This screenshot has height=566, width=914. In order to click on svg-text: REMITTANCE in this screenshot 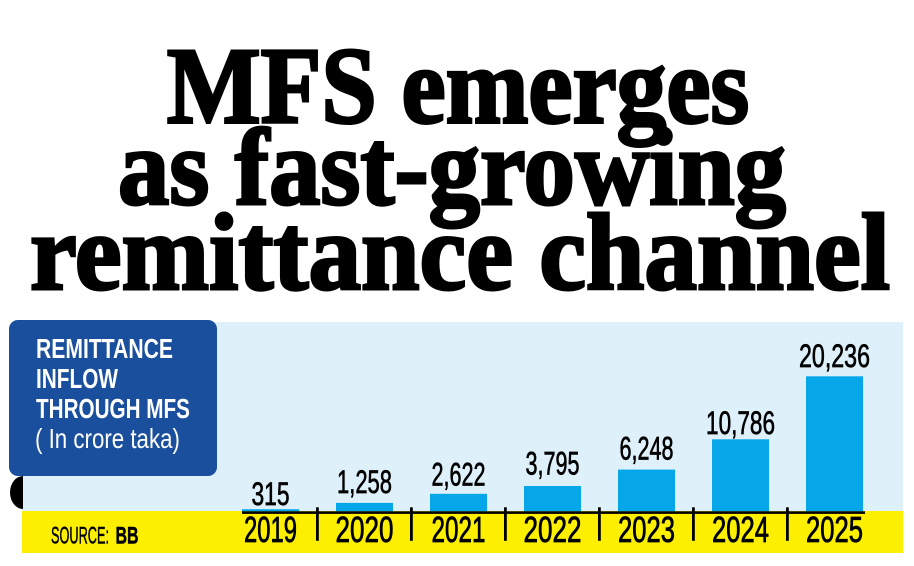, I will do `click(104, 349)`.